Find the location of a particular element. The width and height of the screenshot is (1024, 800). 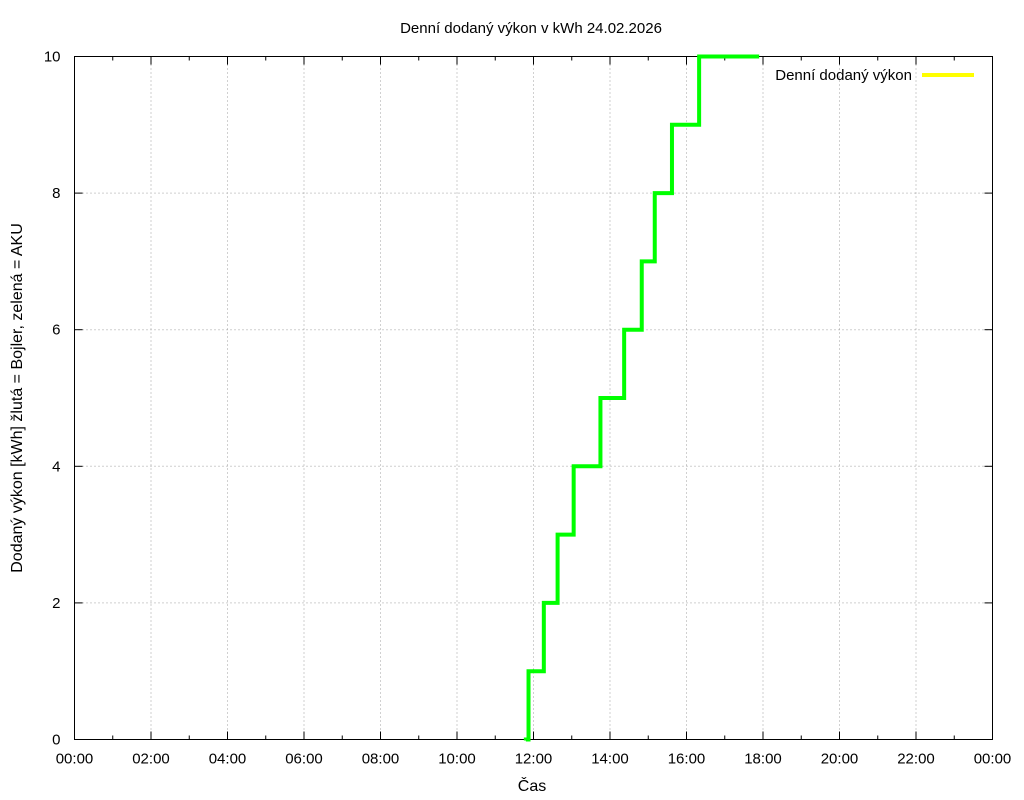

chart-title: Denní dodaný výkon v kWh 24.02.2026 is located at coordinates (531, 28).